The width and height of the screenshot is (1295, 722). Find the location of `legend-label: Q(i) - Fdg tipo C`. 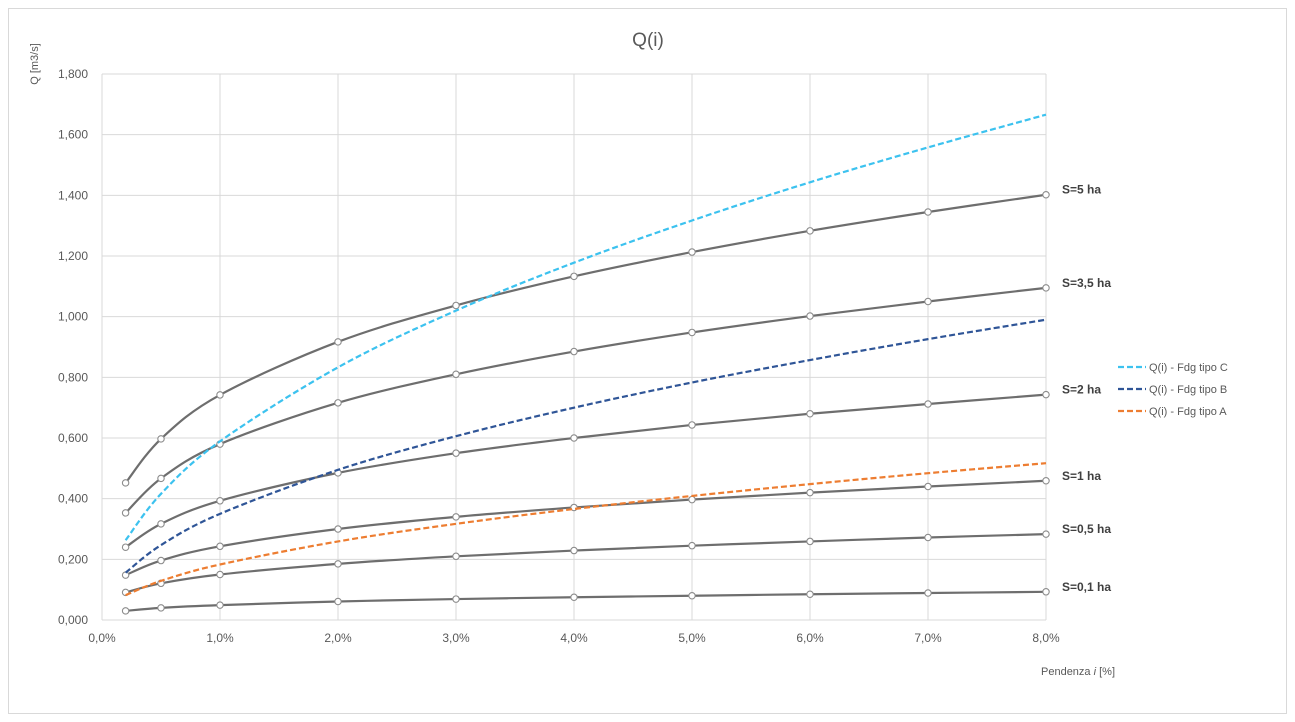

legend-label: Q(i) - Fdg tipo C is located at coordinates (1188, 368).